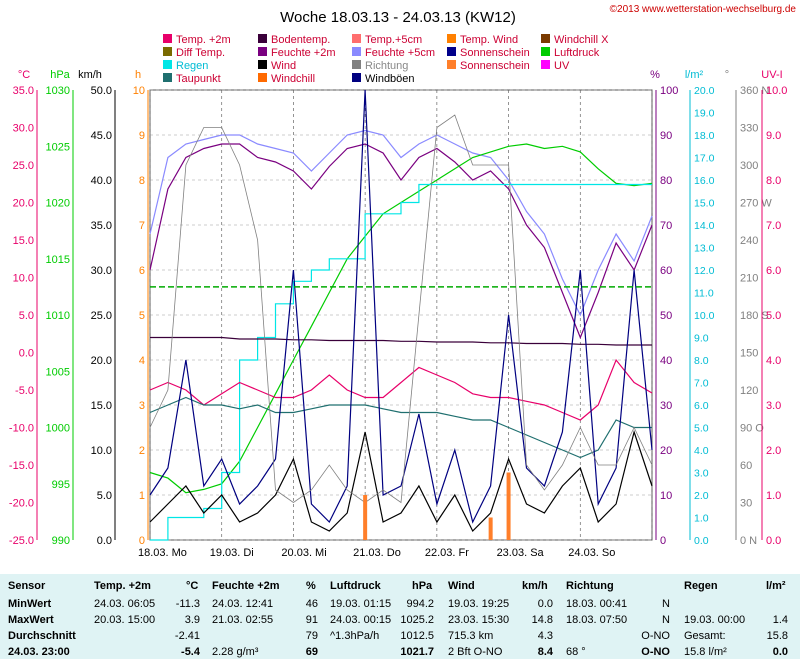 The height and width of the screenshot is (659, 800). What do you see at coordinates (101, 181) in the screenshot?
I see `tick-kmh: 40.0` at bounding box center [101, 181].